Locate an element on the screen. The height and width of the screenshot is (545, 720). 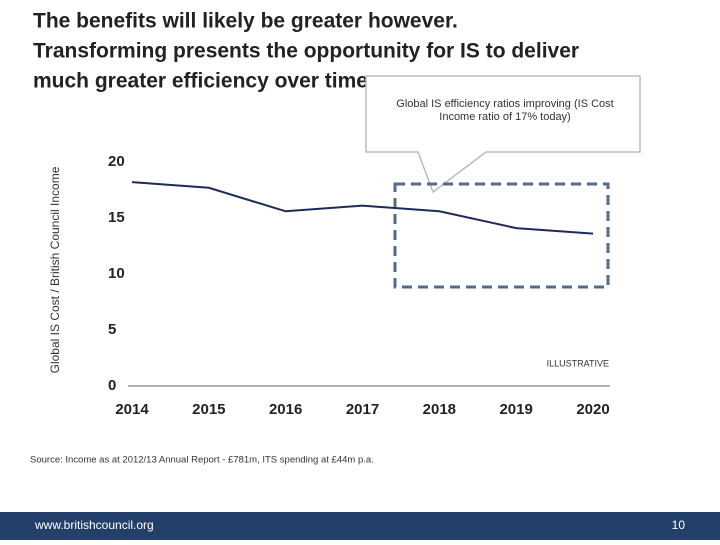
x-tick-label: 2017 is located at coordinates (362, 409).